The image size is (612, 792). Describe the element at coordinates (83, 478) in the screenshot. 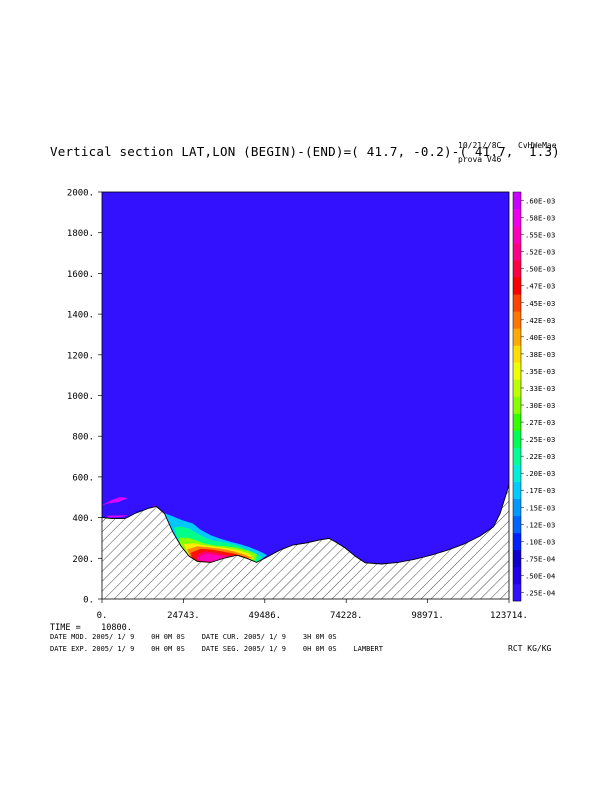

I see `y-tick-label: 600.` at that location.